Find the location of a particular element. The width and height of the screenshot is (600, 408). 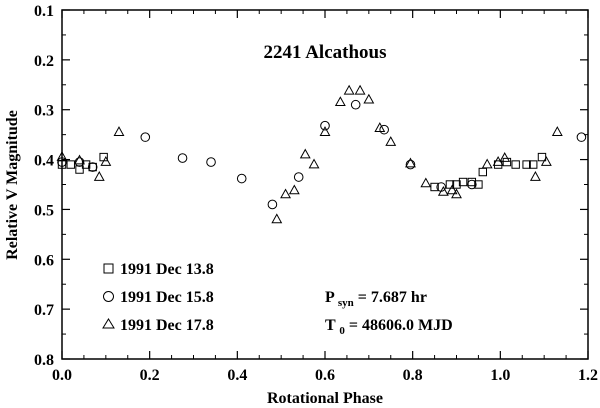

epoch-symbol: T is located at coordinates (330, 325).